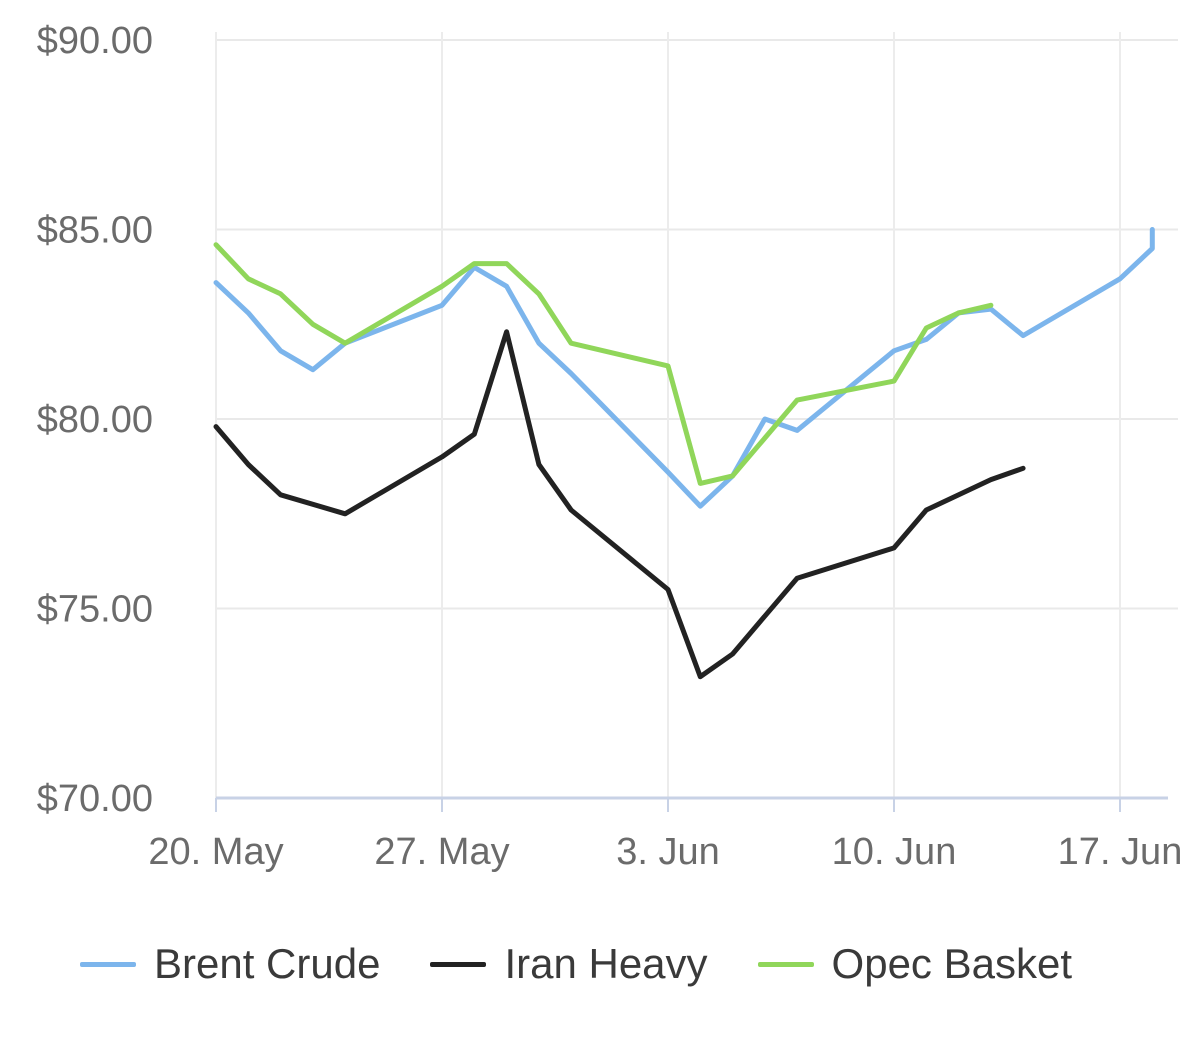 The image size is (1200, 1059). Describe the element at coordinates (95, 610) in the screenshot. I see `y-tick-label: $75.00` at that location.